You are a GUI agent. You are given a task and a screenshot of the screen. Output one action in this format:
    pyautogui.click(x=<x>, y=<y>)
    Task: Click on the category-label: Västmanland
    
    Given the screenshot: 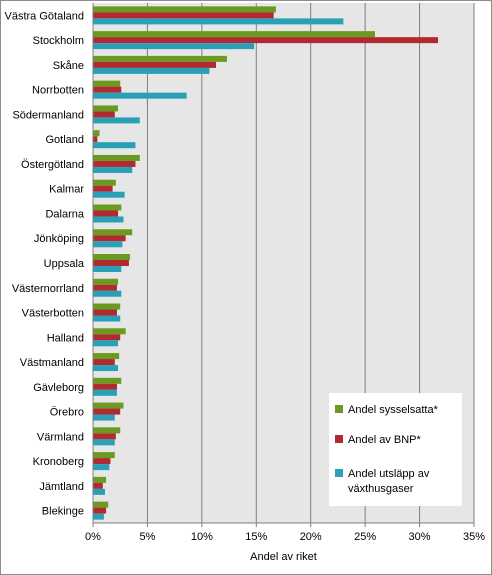 What is the action you would take?
    pyautogui.click(x=52, y=363)
    